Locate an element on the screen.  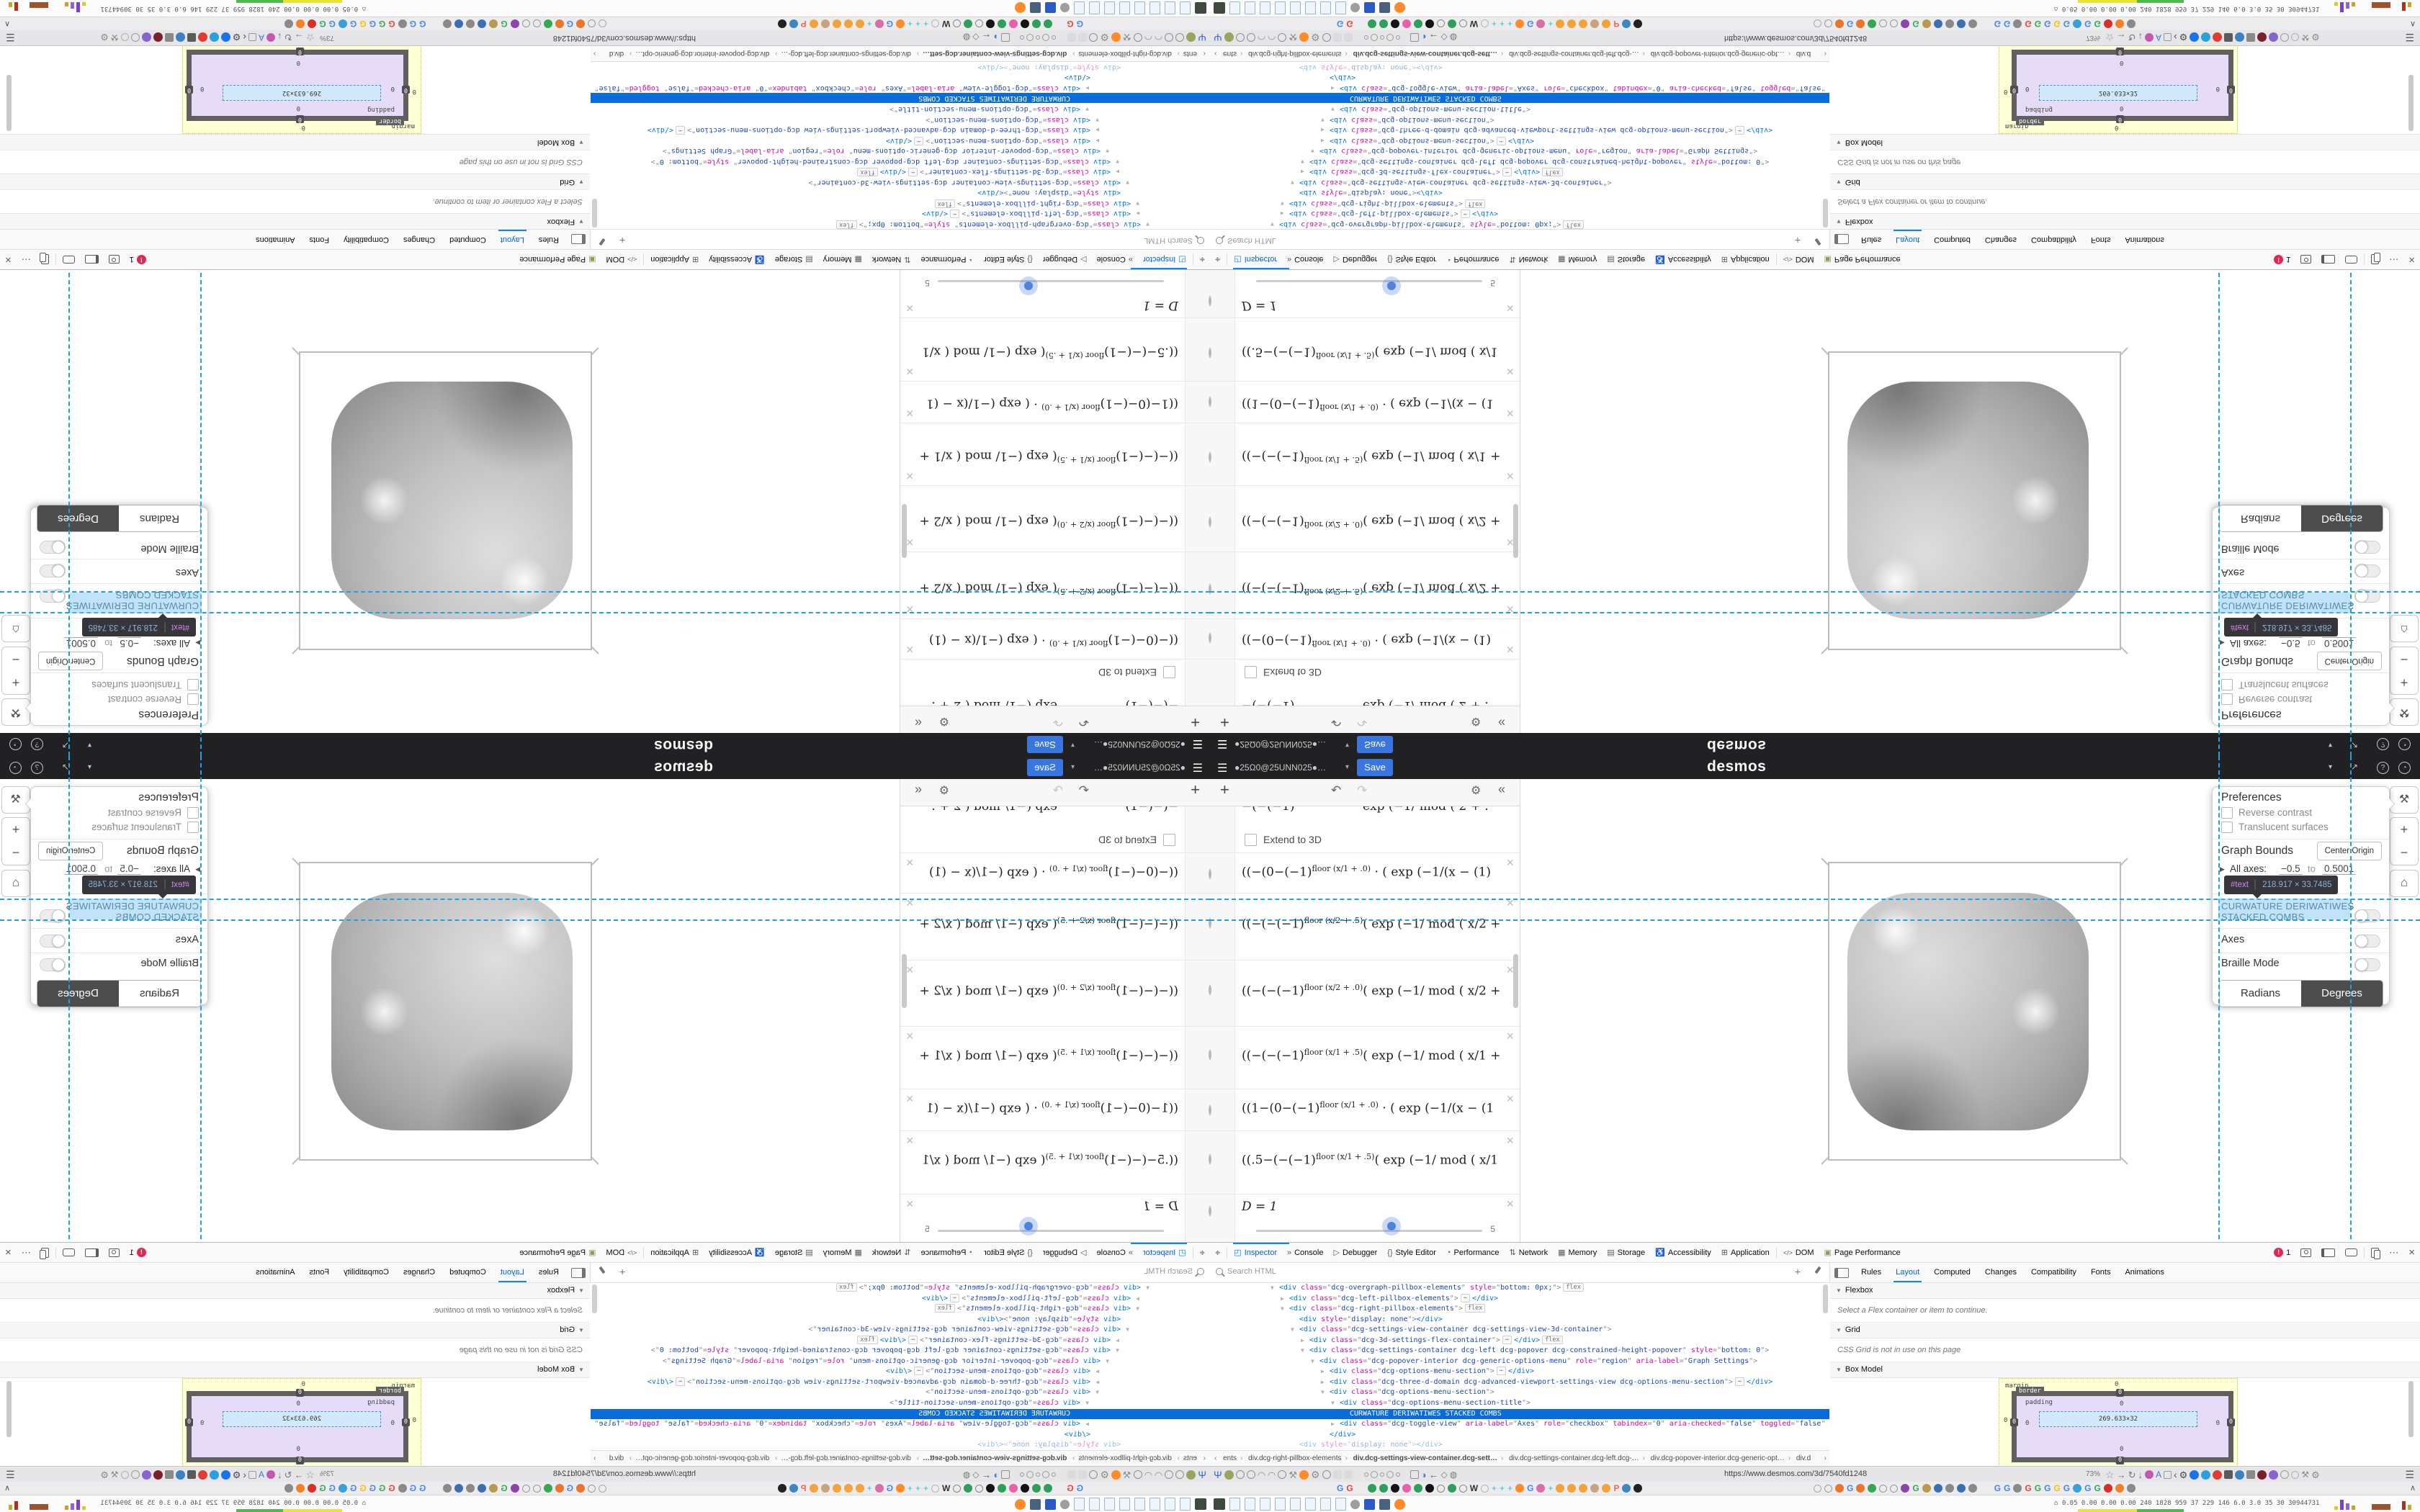
undo-icon: ↶ is located at coordinates (1083, 790).